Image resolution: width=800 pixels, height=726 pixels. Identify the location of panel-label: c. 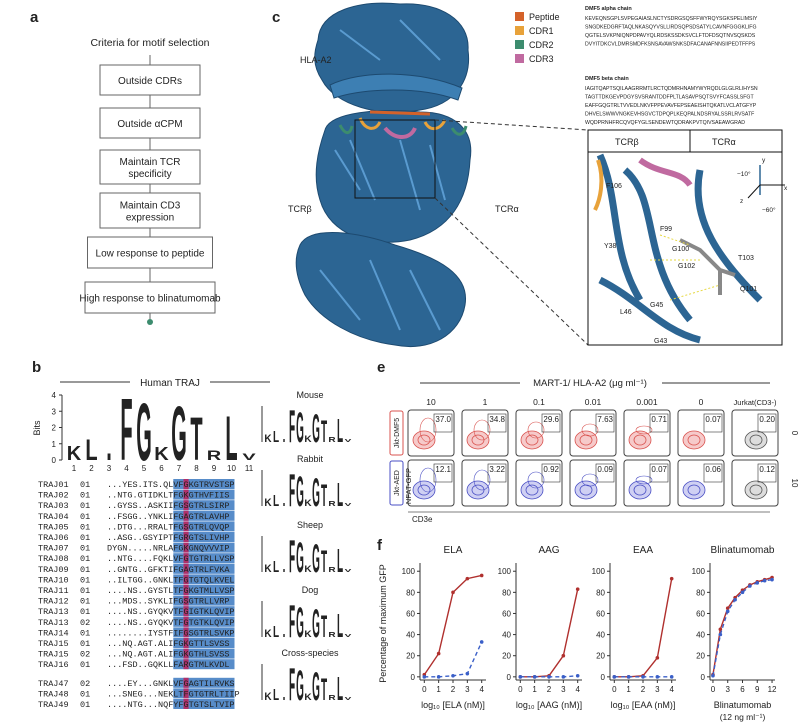
(276, 17).